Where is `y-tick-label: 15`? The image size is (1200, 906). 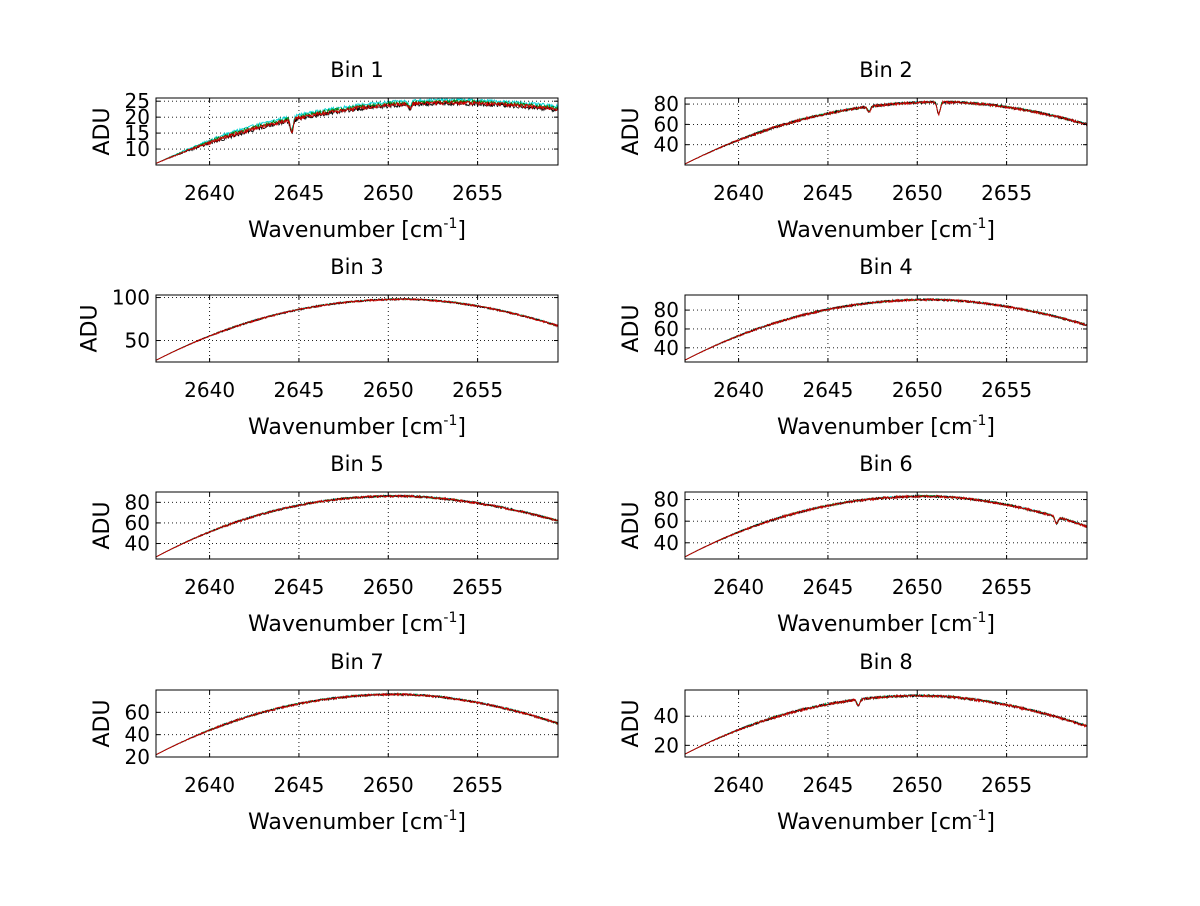 y-tick-label: 15 is located at coordinates (137, 133).